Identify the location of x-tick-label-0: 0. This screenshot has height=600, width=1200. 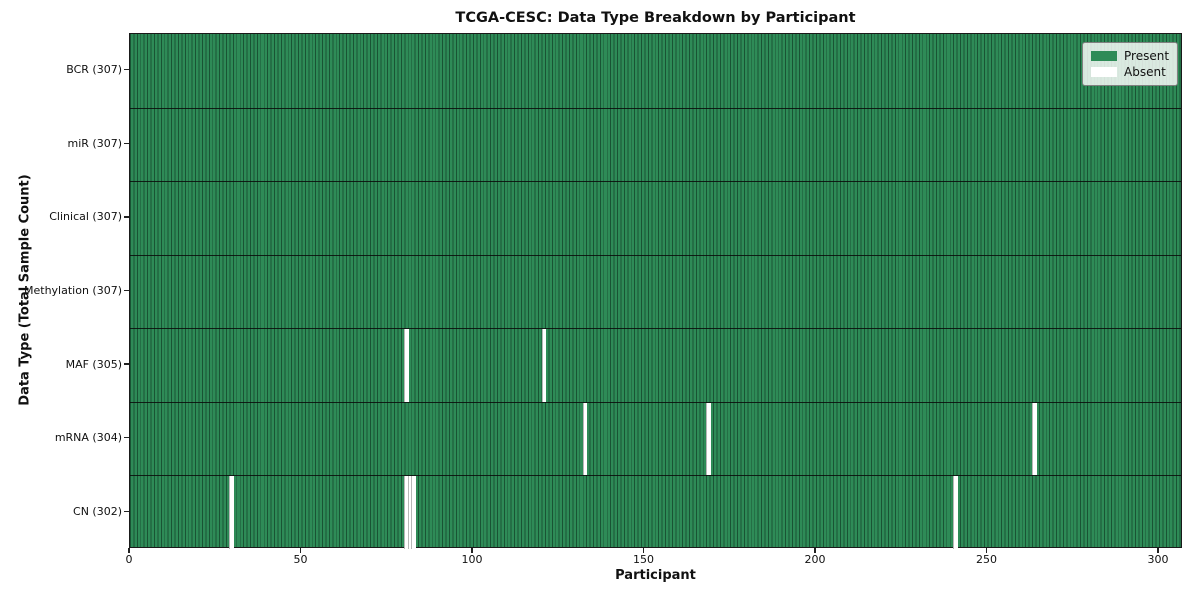
(129, 559).